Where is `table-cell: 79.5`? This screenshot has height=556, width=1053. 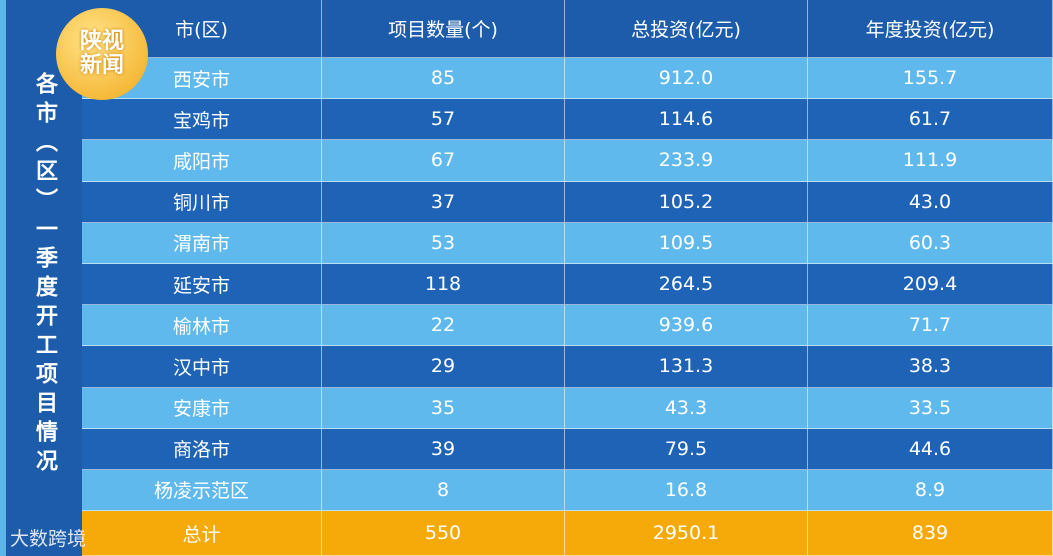 table-cell: 79.5 is located at coordinates (686, 449).